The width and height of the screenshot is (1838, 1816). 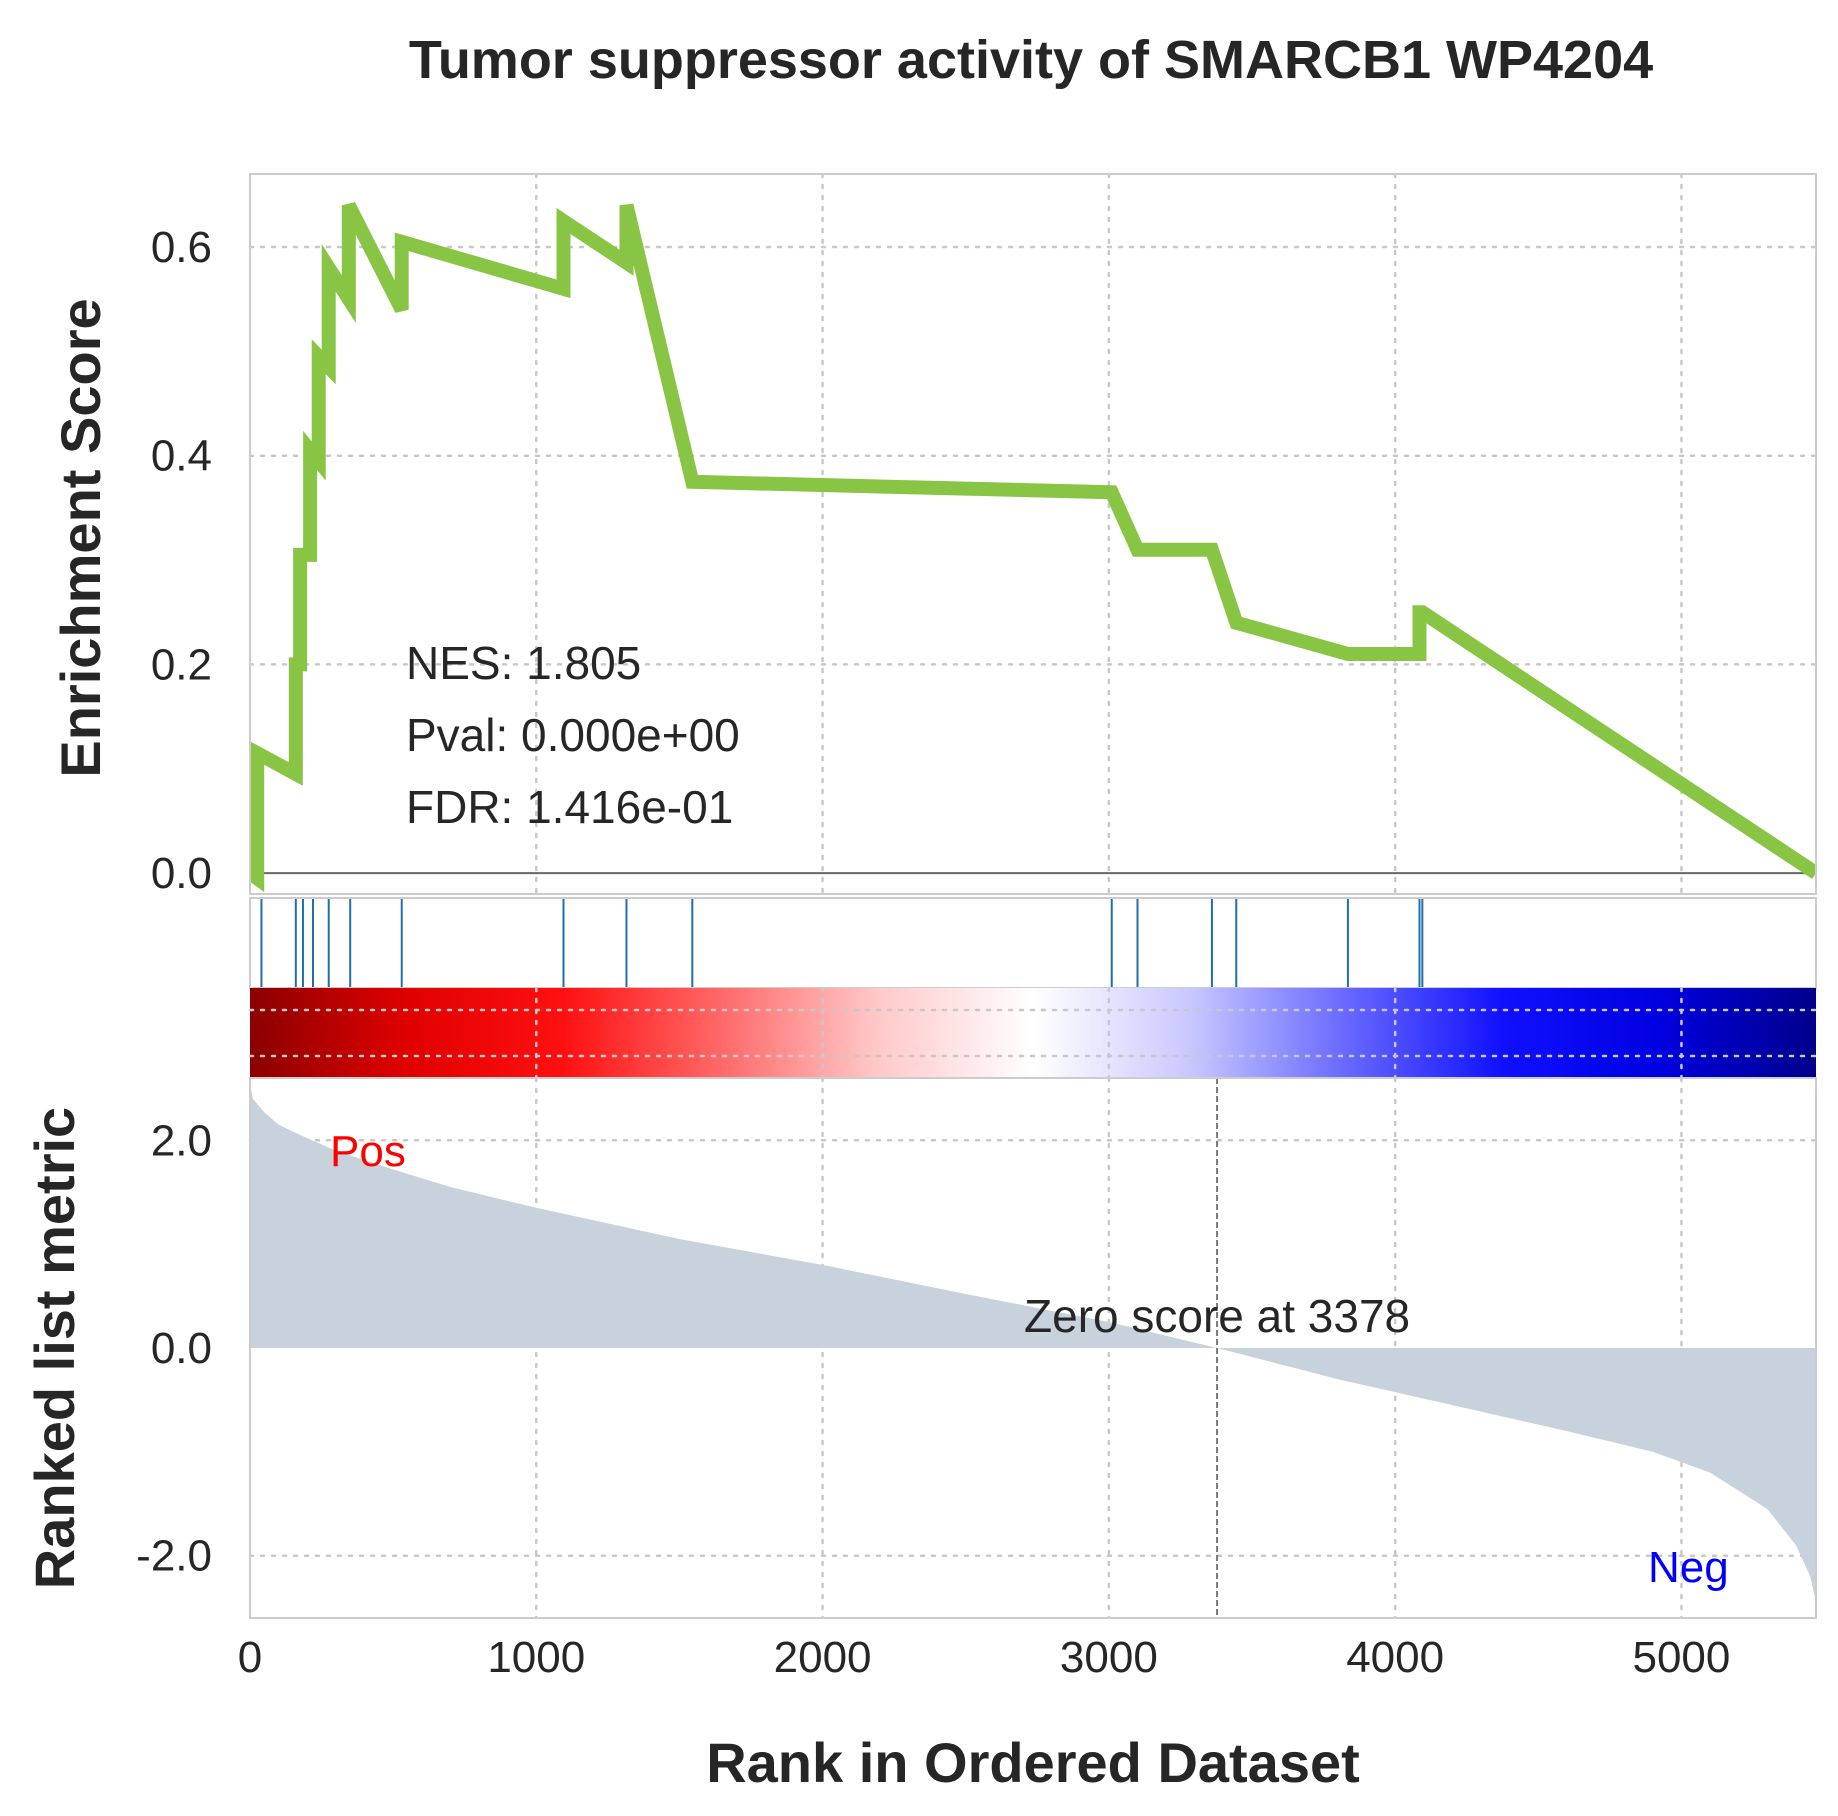 I want to click on hits-panel, so click(x=1033, y=943).